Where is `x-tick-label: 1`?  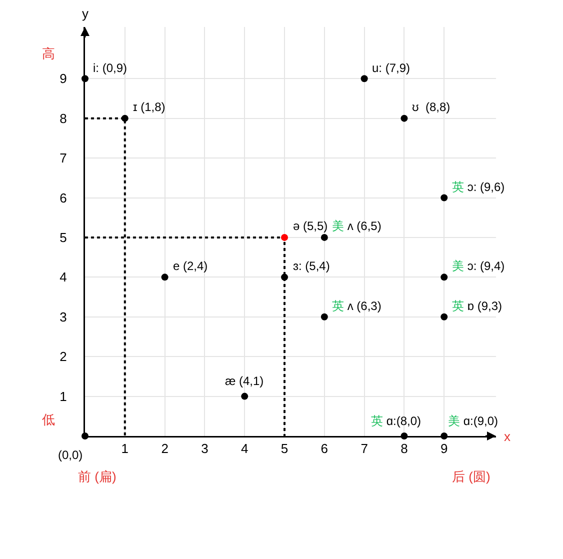
x-tick-label: 1 is located at coordinates (125, 448).